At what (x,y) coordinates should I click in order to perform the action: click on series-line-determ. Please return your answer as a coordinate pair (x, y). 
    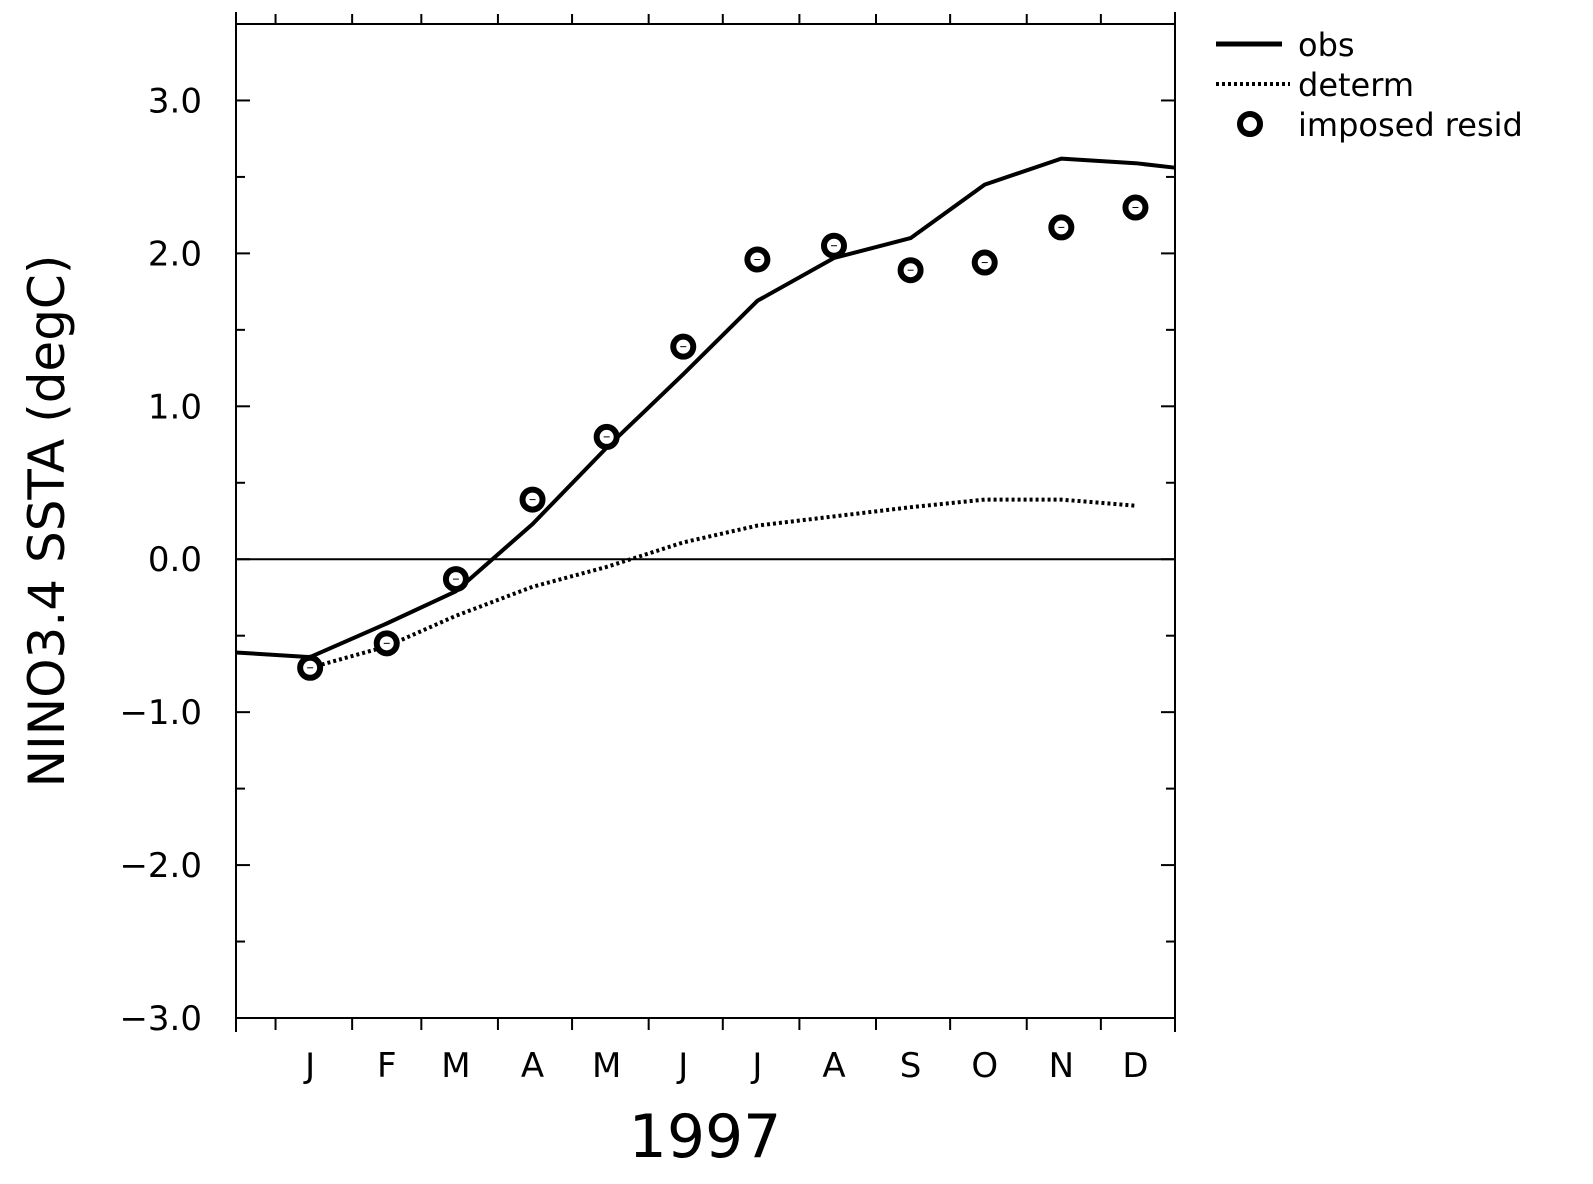
    Looking at the image, I should click on (722, 583).